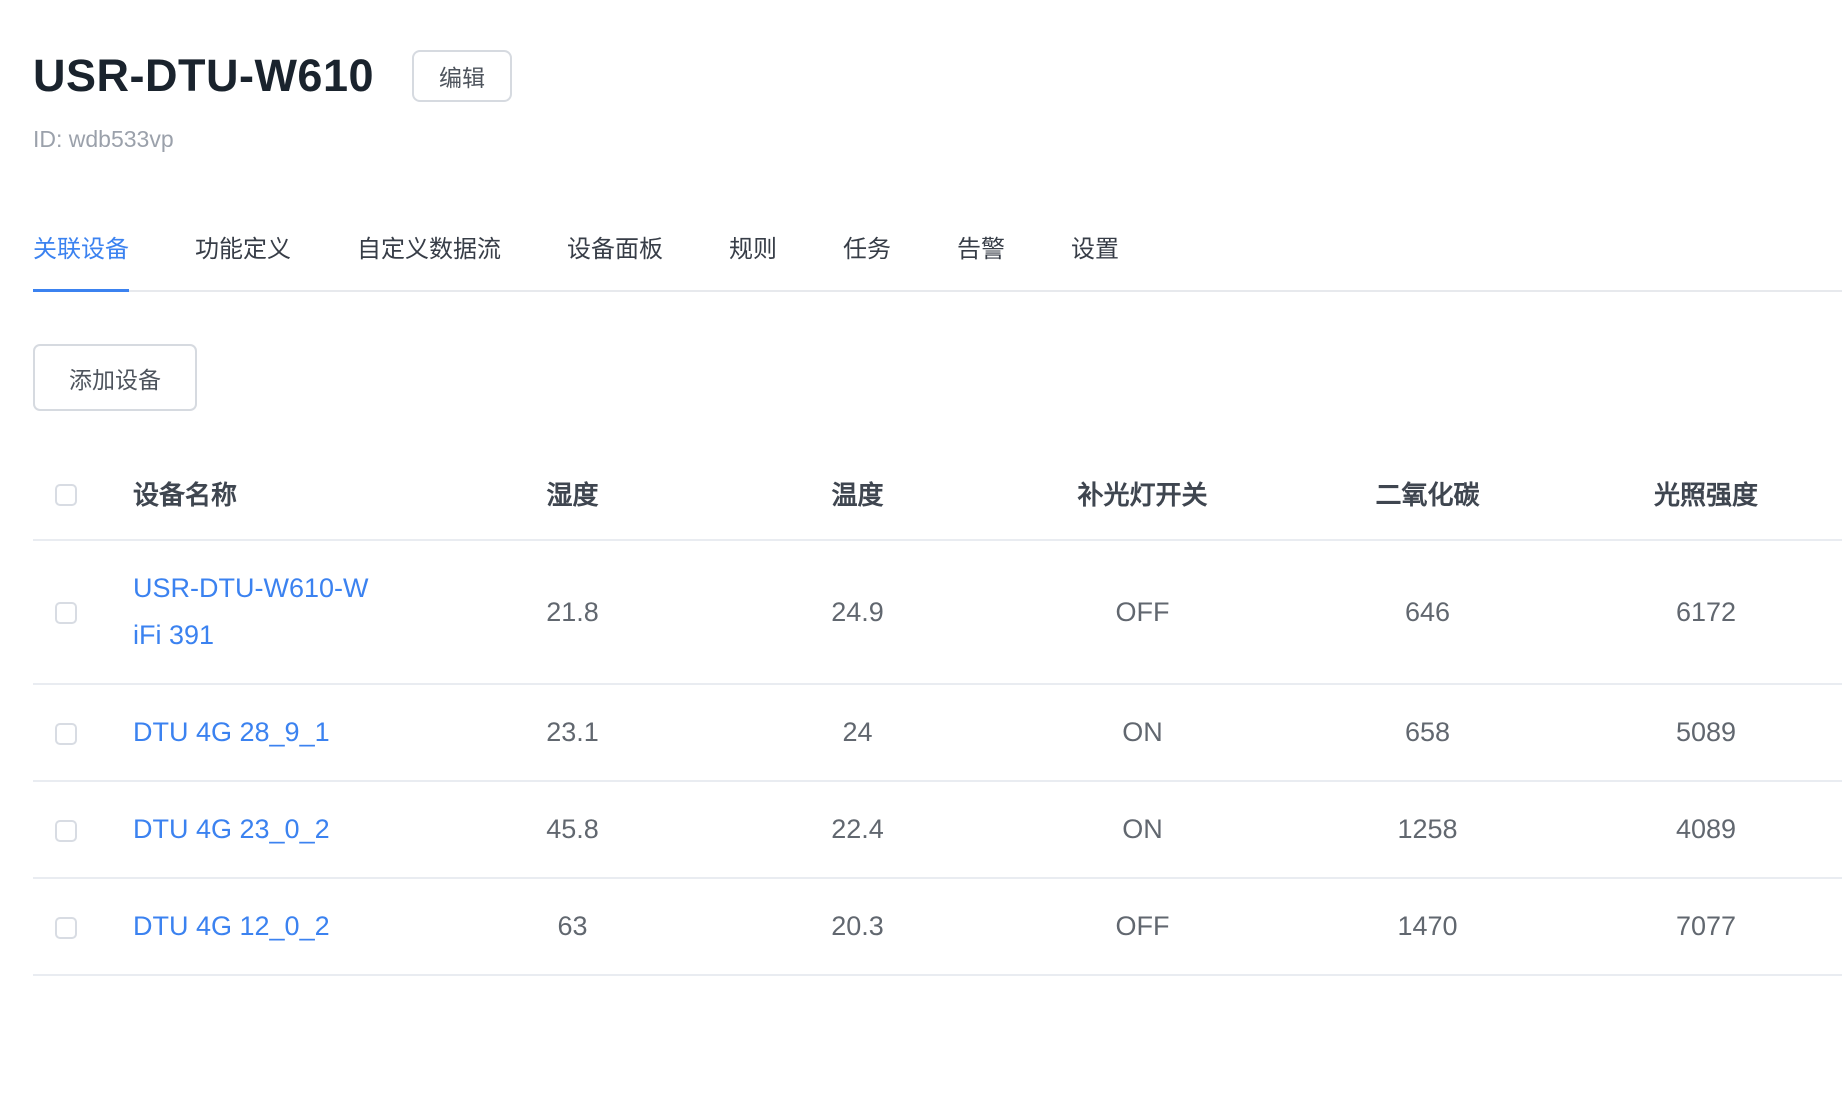 This screenshot has width=1842, height=1104. What do you see at coordinates (1095, 249) in the screenshot?
I see `tab-settings: 设置` at bounding box center [1095, 249].